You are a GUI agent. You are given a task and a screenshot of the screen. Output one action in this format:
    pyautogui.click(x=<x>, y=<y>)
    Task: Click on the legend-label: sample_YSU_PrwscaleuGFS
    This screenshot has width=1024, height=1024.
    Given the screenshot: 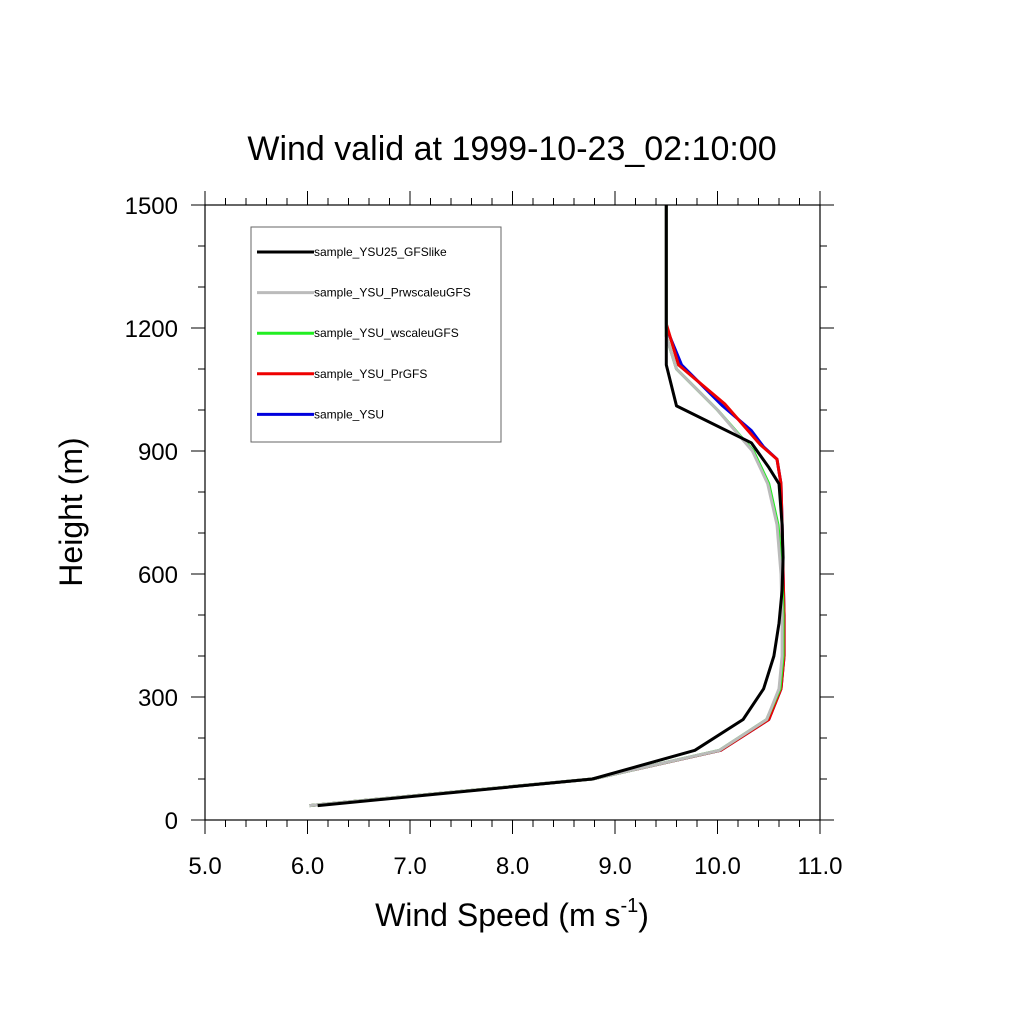 What is the action you would take?
    pyautogui.click(x=392, y=293)
    